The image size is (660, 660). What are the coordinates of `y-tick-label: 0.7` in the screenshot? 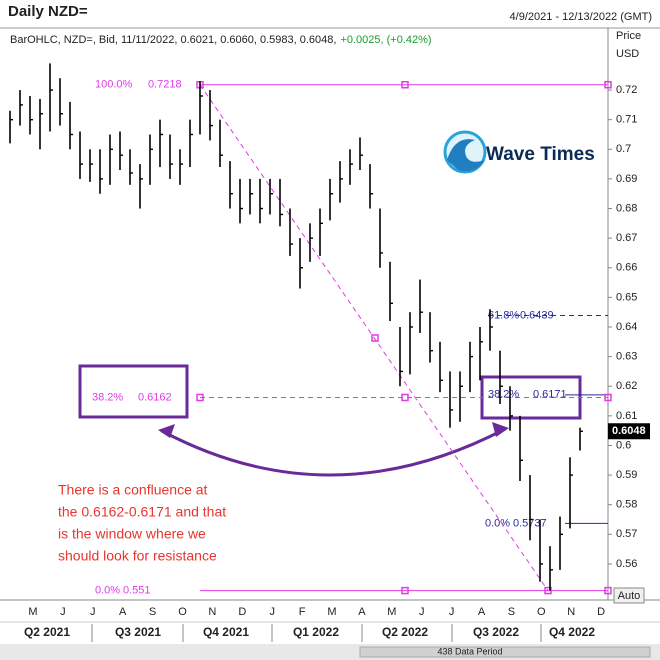 It's located at (623, 149).